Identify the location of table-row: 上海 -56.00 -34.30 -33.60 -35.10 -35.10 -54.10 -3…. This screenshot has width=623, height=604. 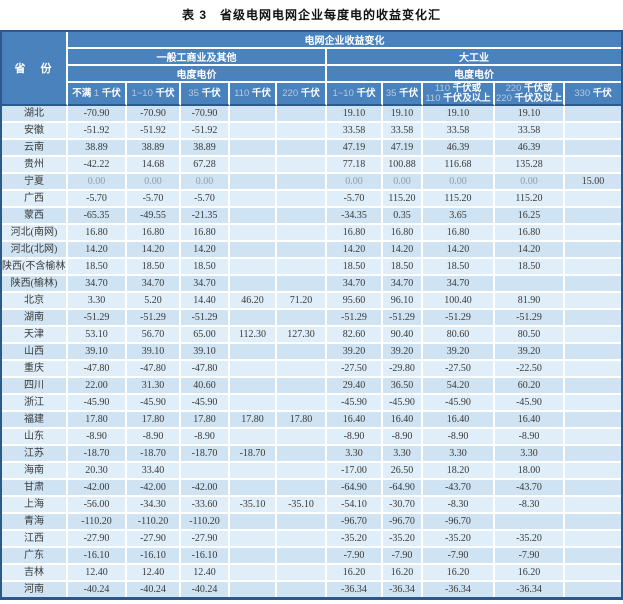
(311, 505).